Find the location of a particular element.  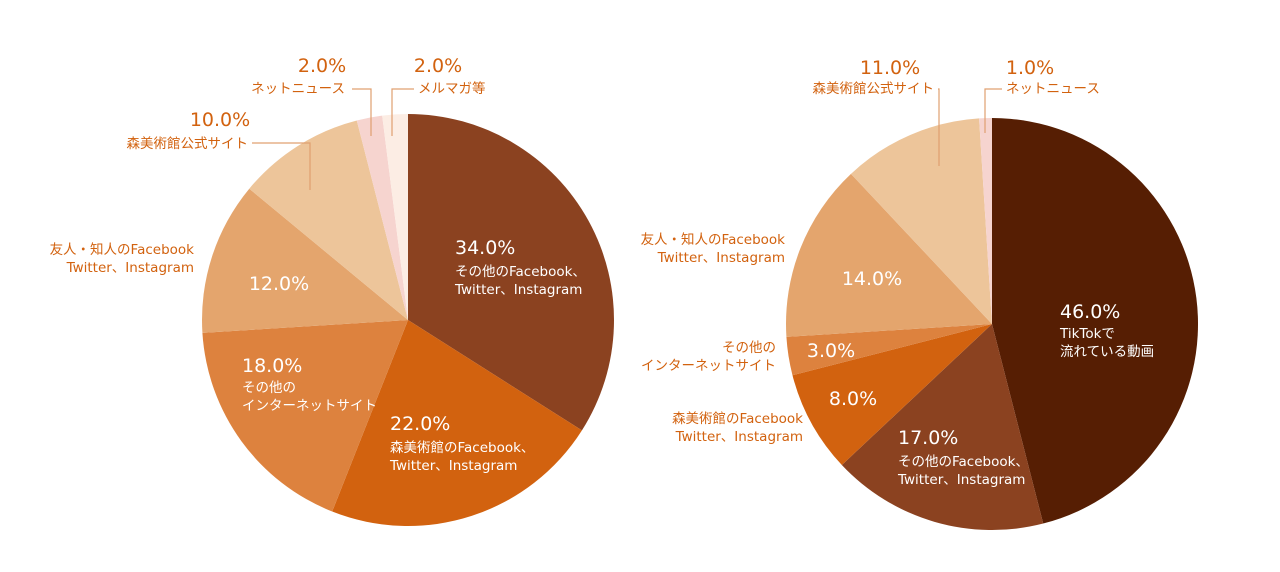

slice-category-label: 森美術館のFacebook、 is located at coordinates (462, 448).